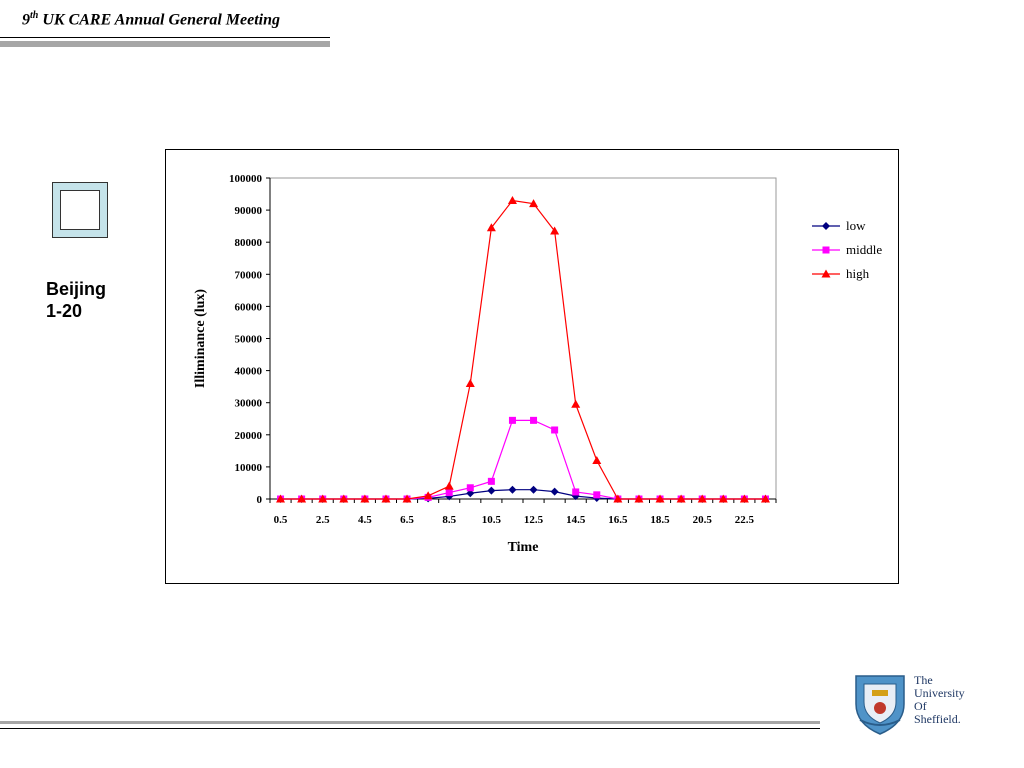  Describe the element at coordinates (76, 289) in the screenshot. I see `location-city: Beijing` at that location.